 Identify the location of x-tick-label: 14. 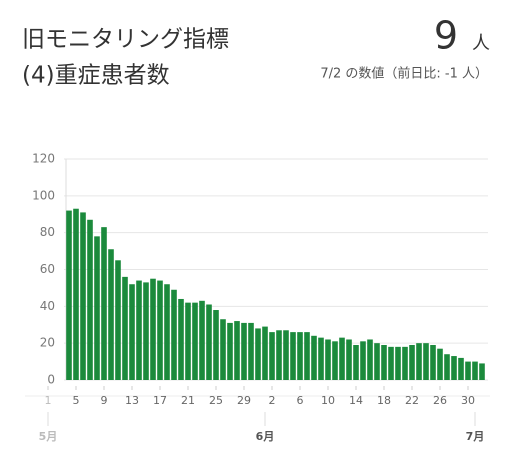
(356, 400).